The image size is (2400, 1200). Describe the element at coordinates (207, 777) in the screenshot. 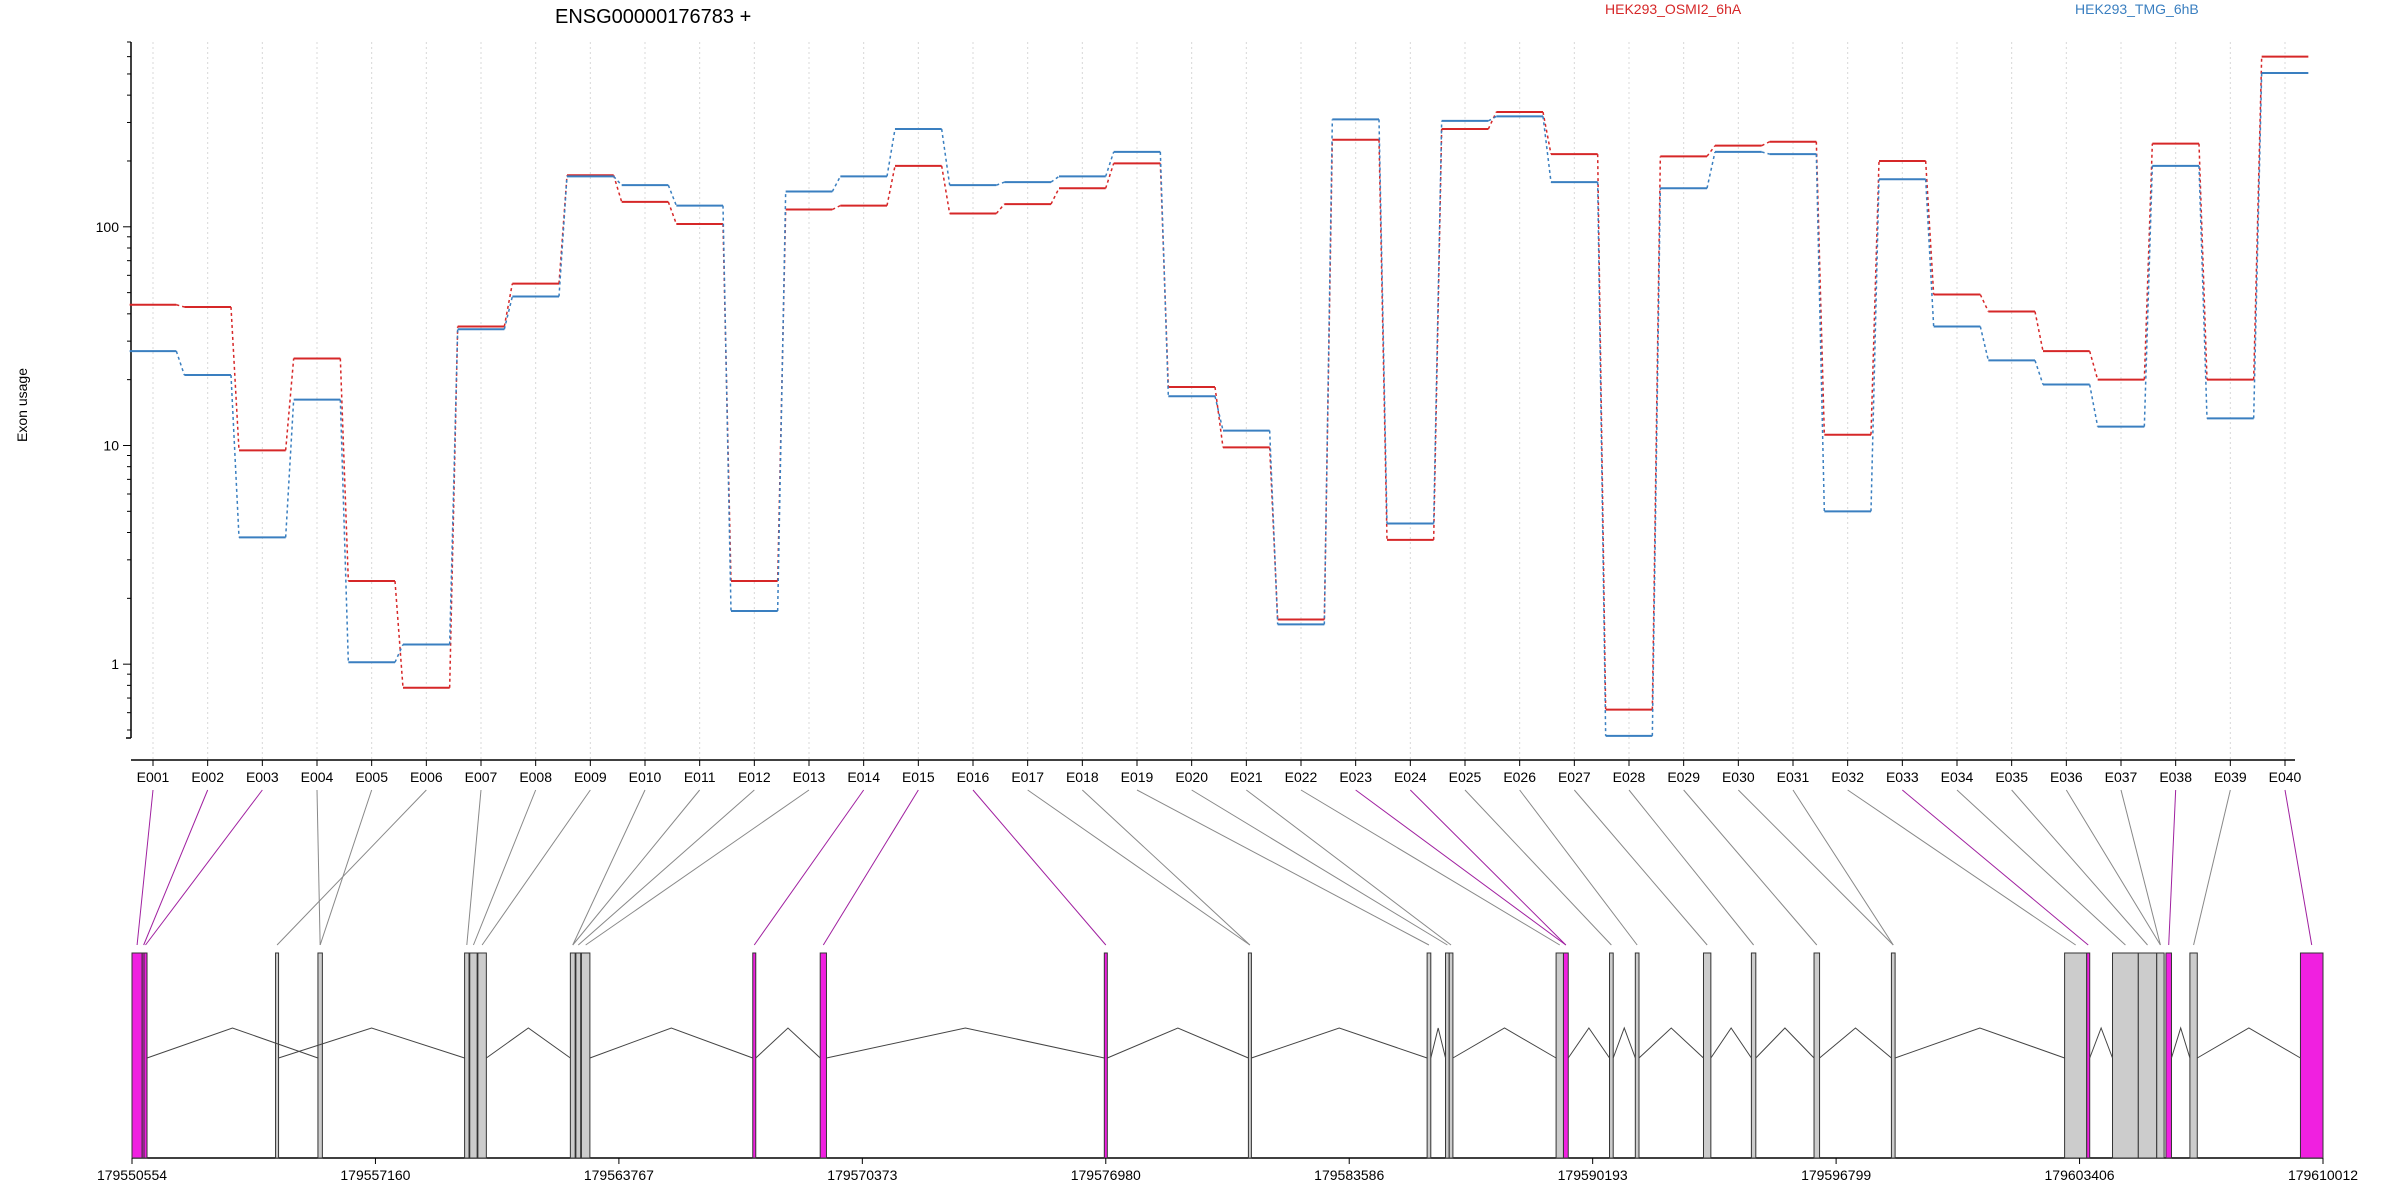

I see `exon-label-e002: E002` at that location.